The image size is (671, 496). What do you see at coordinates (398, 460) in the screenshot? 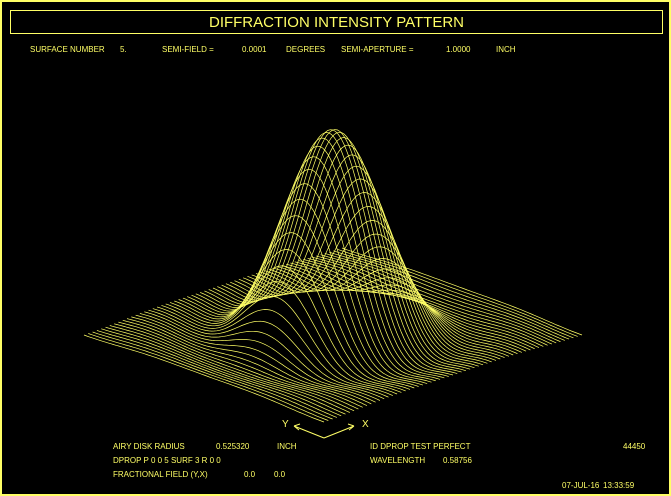
I see `wavelength-label: WAVELENGTH` at bounding box center [398, 460].